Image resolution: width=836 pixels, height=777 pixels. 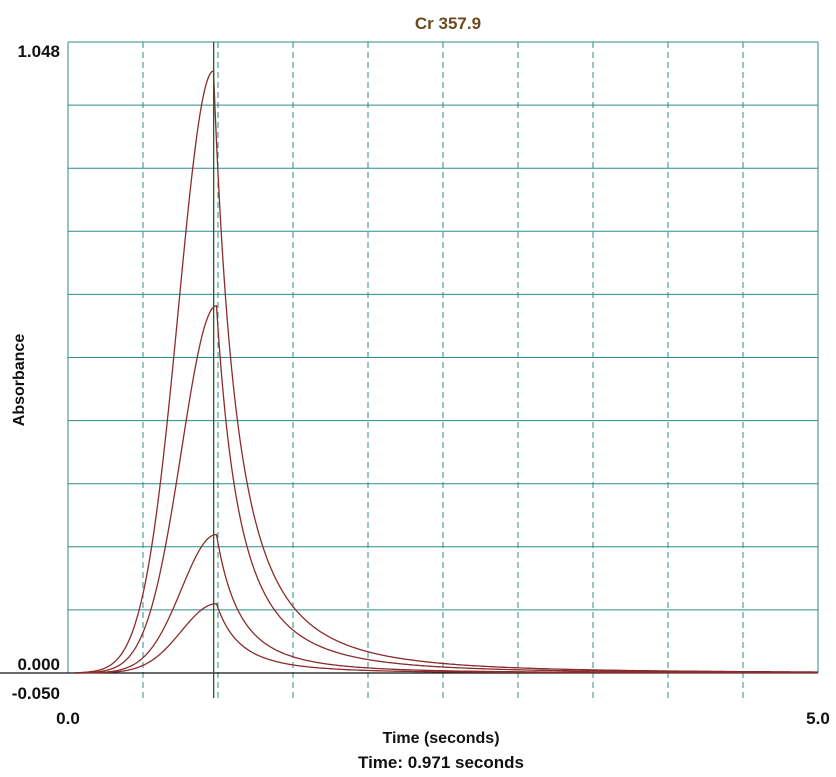 I want to click on x-tick-max: 5.0, so click(x=818, y=718).